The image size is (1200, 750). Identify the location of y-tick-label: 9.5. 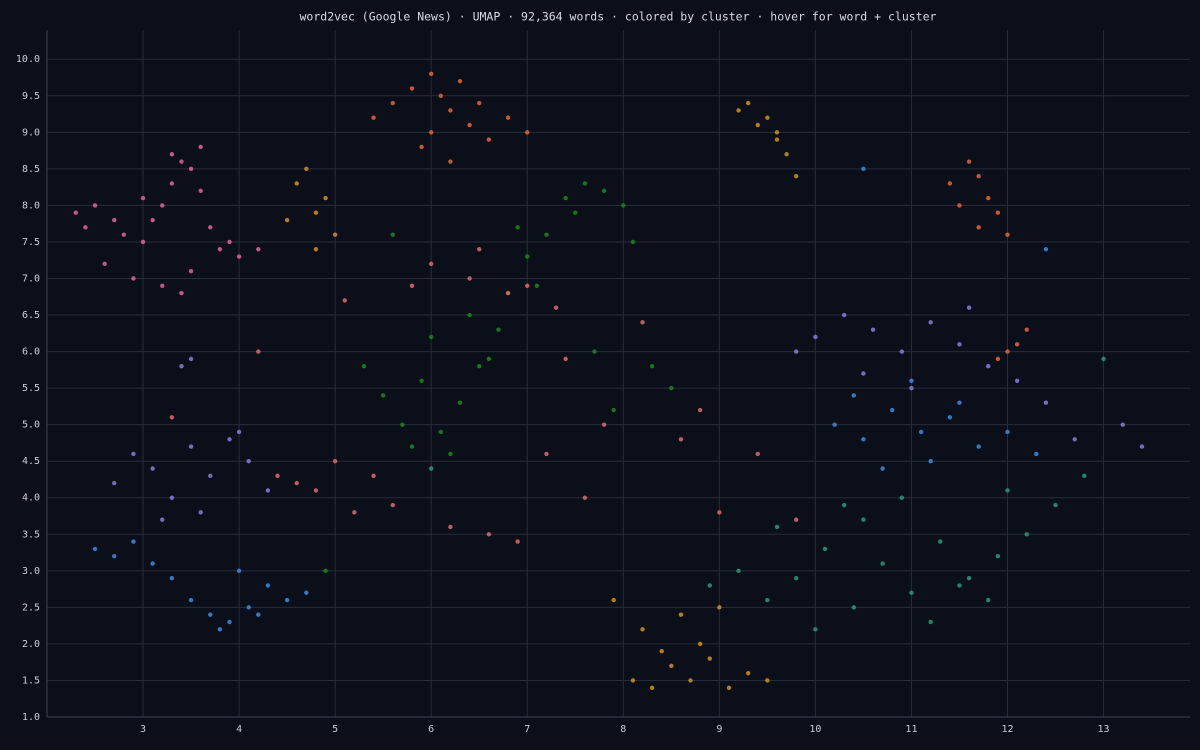
(31, 96).